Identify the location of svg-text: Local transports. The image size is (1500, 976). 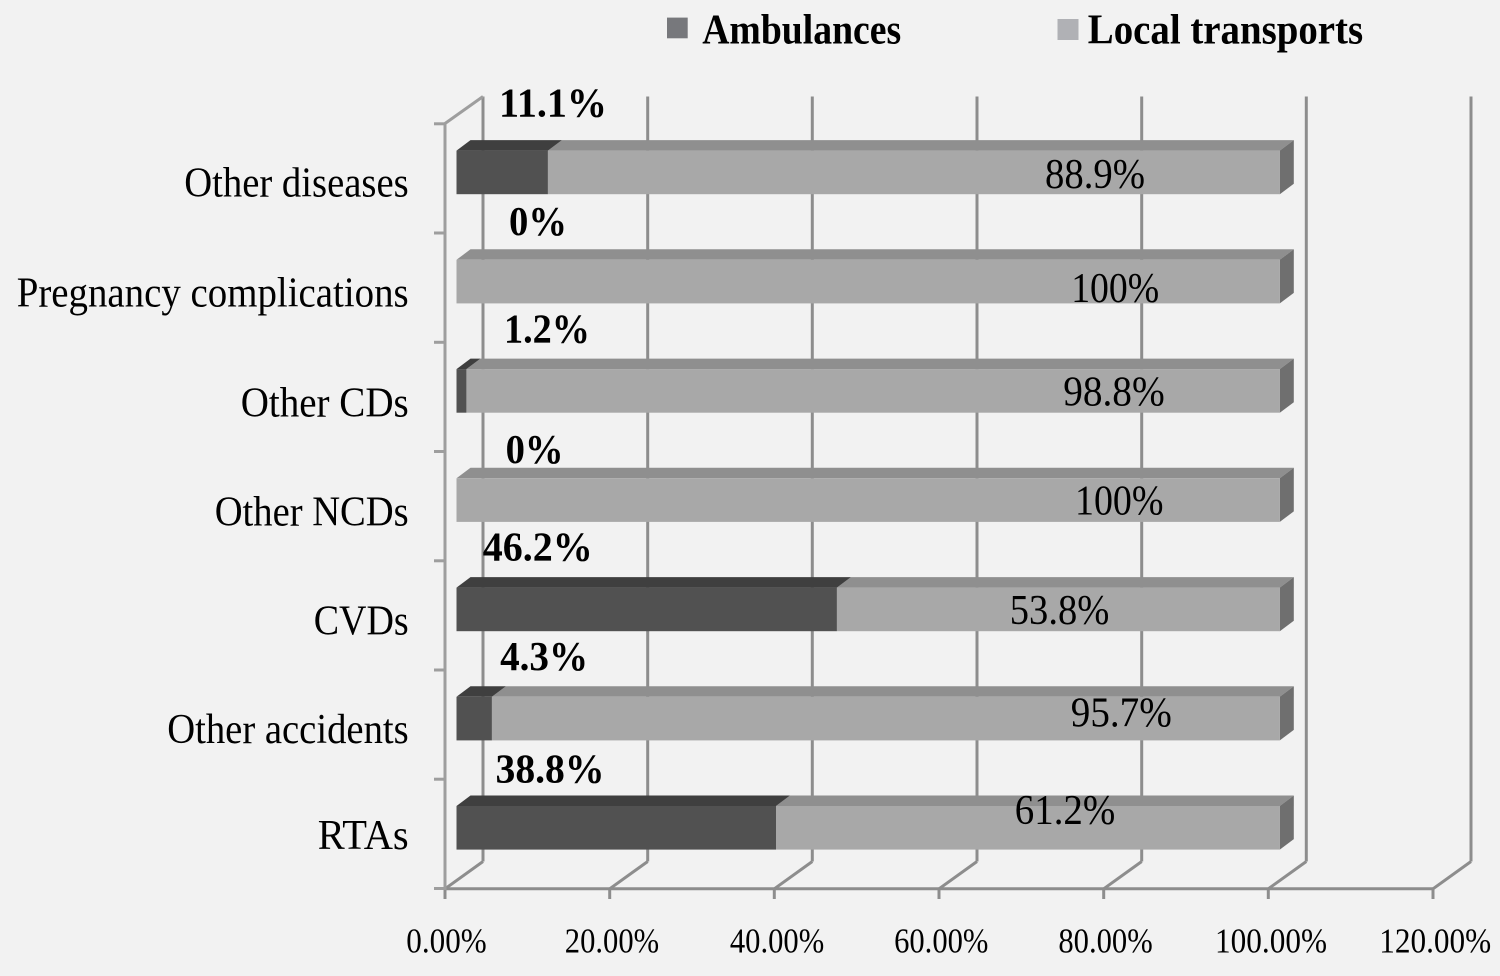
(1225, 31).